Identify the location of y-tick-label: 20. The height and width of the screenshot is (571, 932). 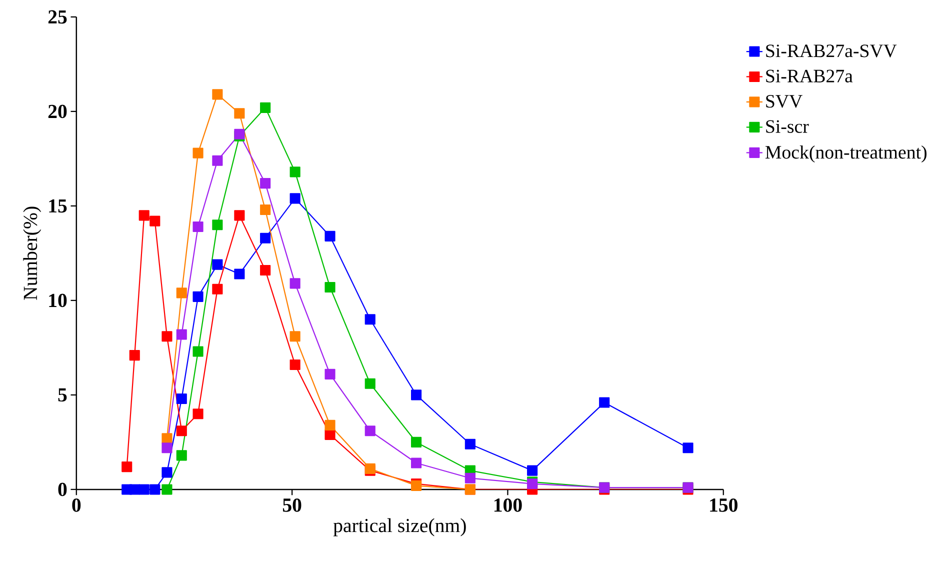
(57, 111).